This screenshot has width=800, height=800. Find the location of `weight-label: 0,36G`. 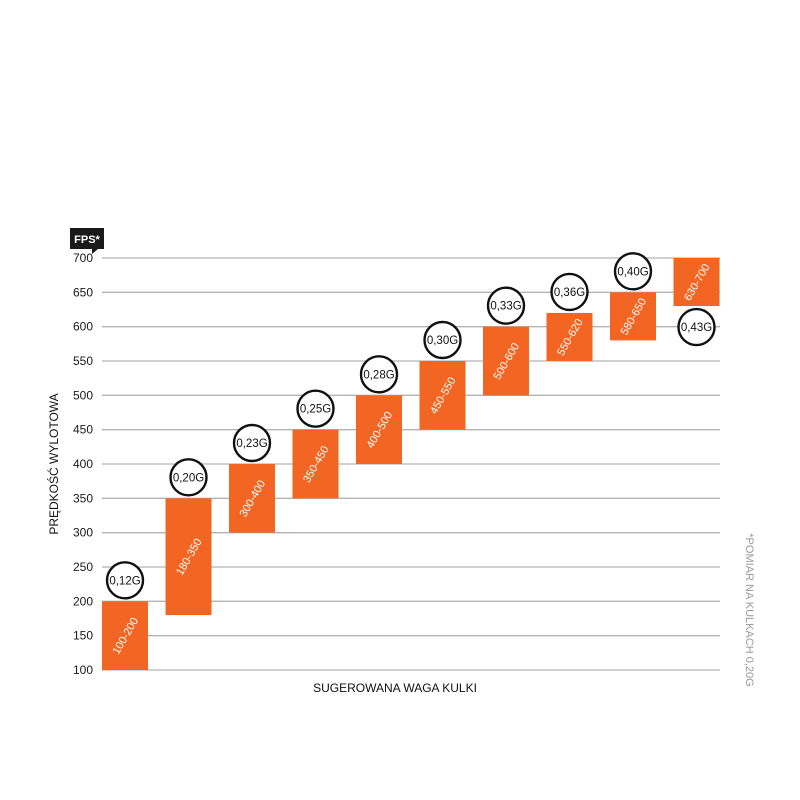

weight-label: 0,36G is located at coordinates (569, 293).